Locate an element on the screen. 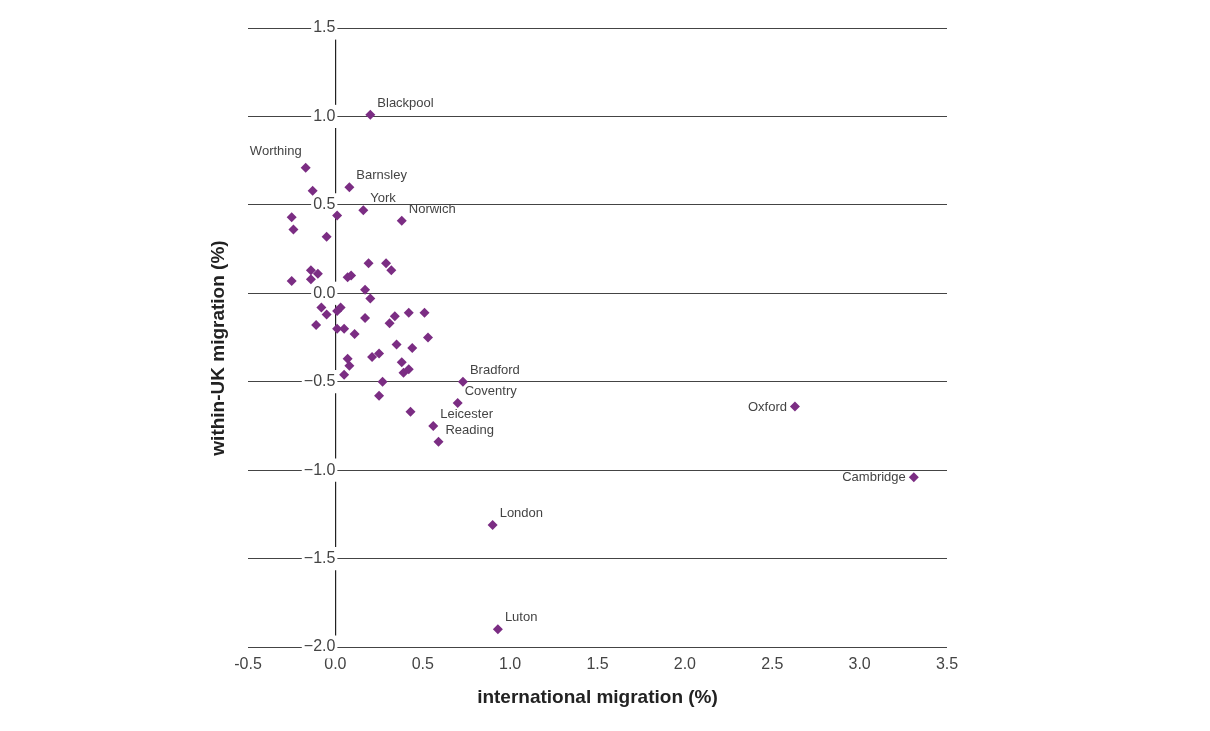 The image size is (1210, 731). y-tick-label: 1.5 is located at coordinates (324, 27).